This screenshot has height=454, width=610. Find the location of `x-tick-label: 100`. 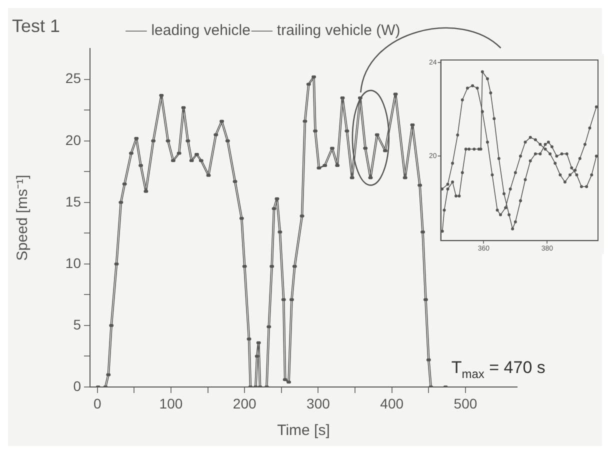

x-tick-label: 100 is located at coordinates (171, 403).